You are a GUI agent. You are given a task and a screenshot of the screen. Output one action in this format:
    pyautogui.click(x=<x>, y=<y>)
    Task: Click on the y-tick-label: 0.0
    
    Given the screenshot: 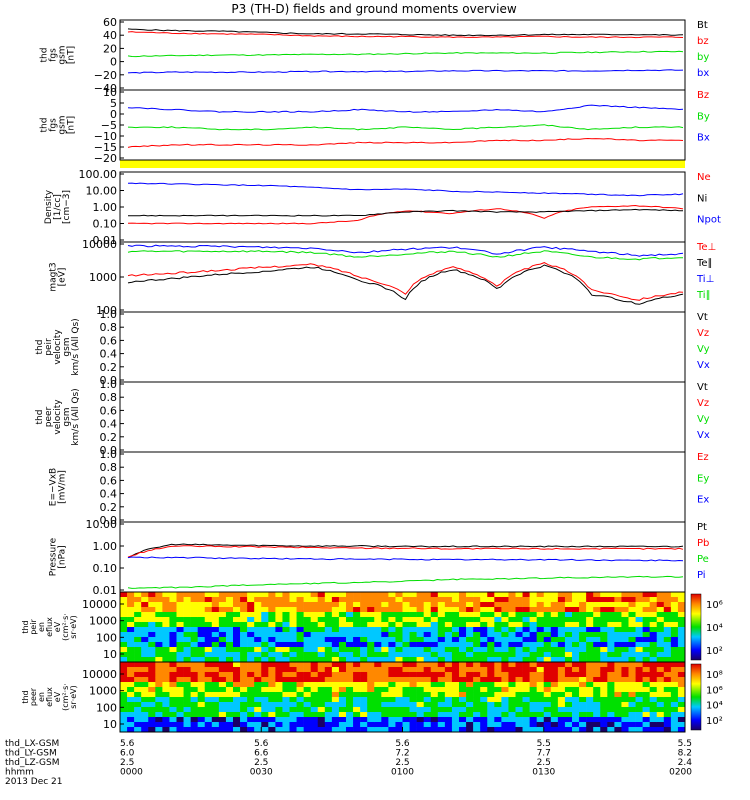 What is the action you would take?
    pyautogui.click(x=109, y=450)
    